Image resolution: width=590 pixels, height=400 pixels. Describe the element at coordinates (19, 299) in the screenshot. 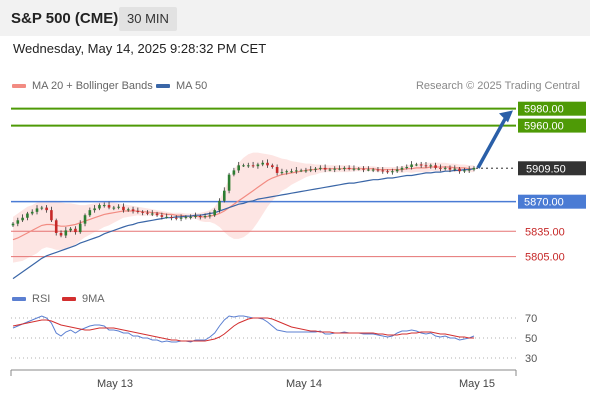

I see `rsi-swatch` at that location.